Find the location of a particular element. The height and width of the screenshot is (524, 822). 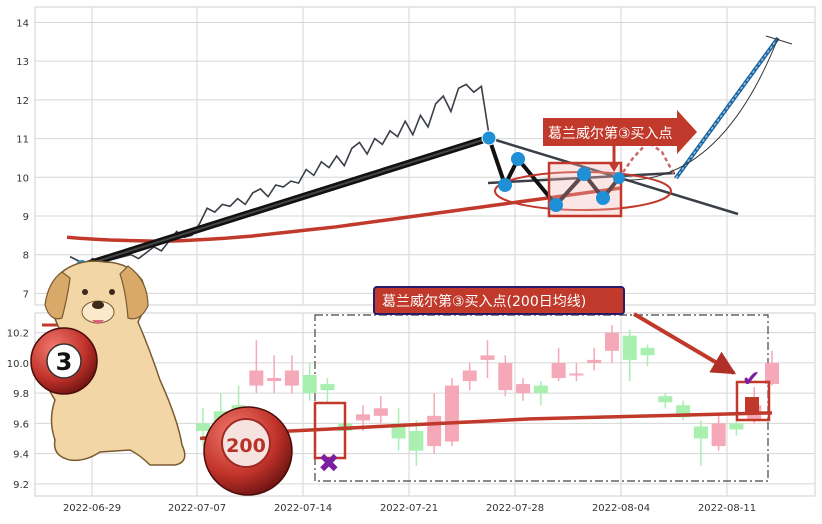

x-tick-label: 2022-07-28 is located at coordinates (515, 508).